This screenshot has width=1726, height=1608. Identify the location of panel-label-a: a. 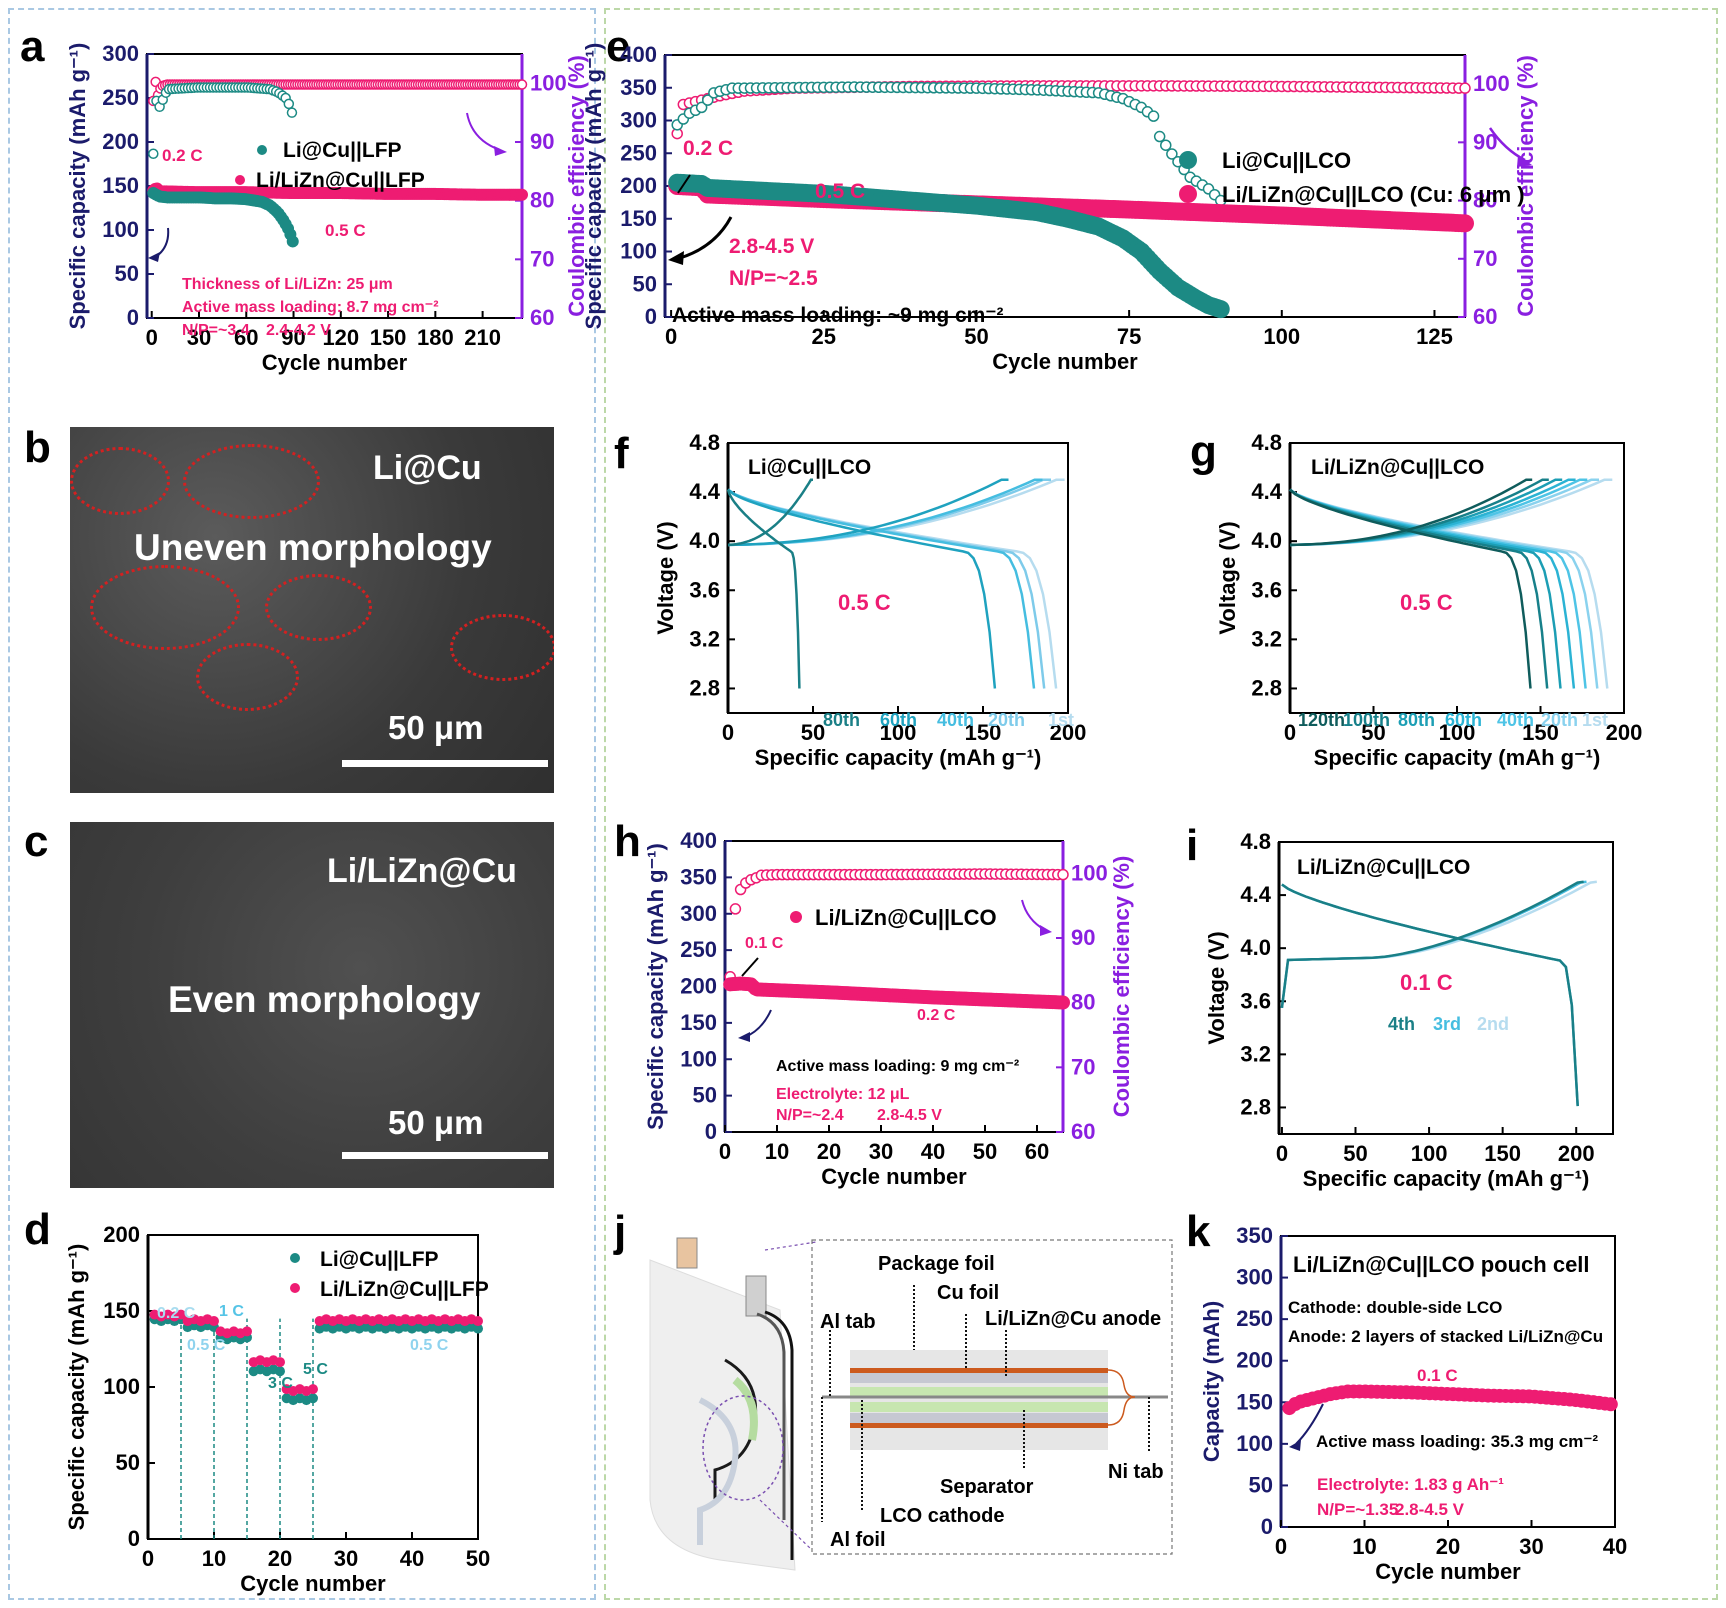
(32, 46).